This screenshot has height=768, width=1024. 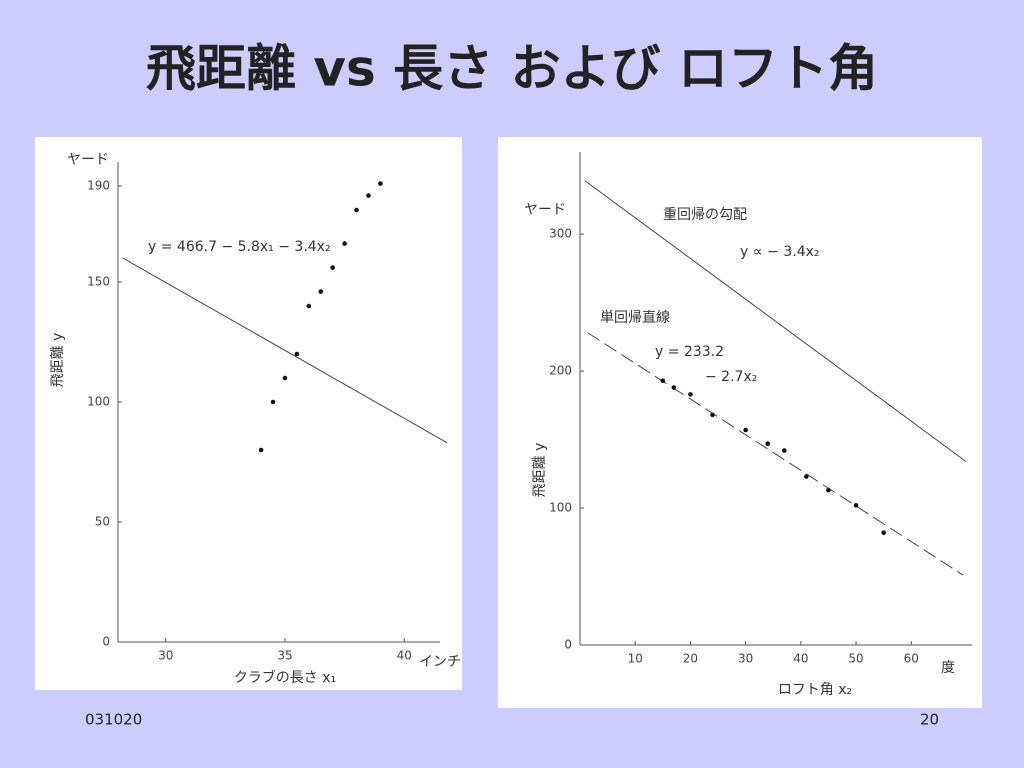 I want to click on x-tick-label: 35, so click(x=284, y=656).